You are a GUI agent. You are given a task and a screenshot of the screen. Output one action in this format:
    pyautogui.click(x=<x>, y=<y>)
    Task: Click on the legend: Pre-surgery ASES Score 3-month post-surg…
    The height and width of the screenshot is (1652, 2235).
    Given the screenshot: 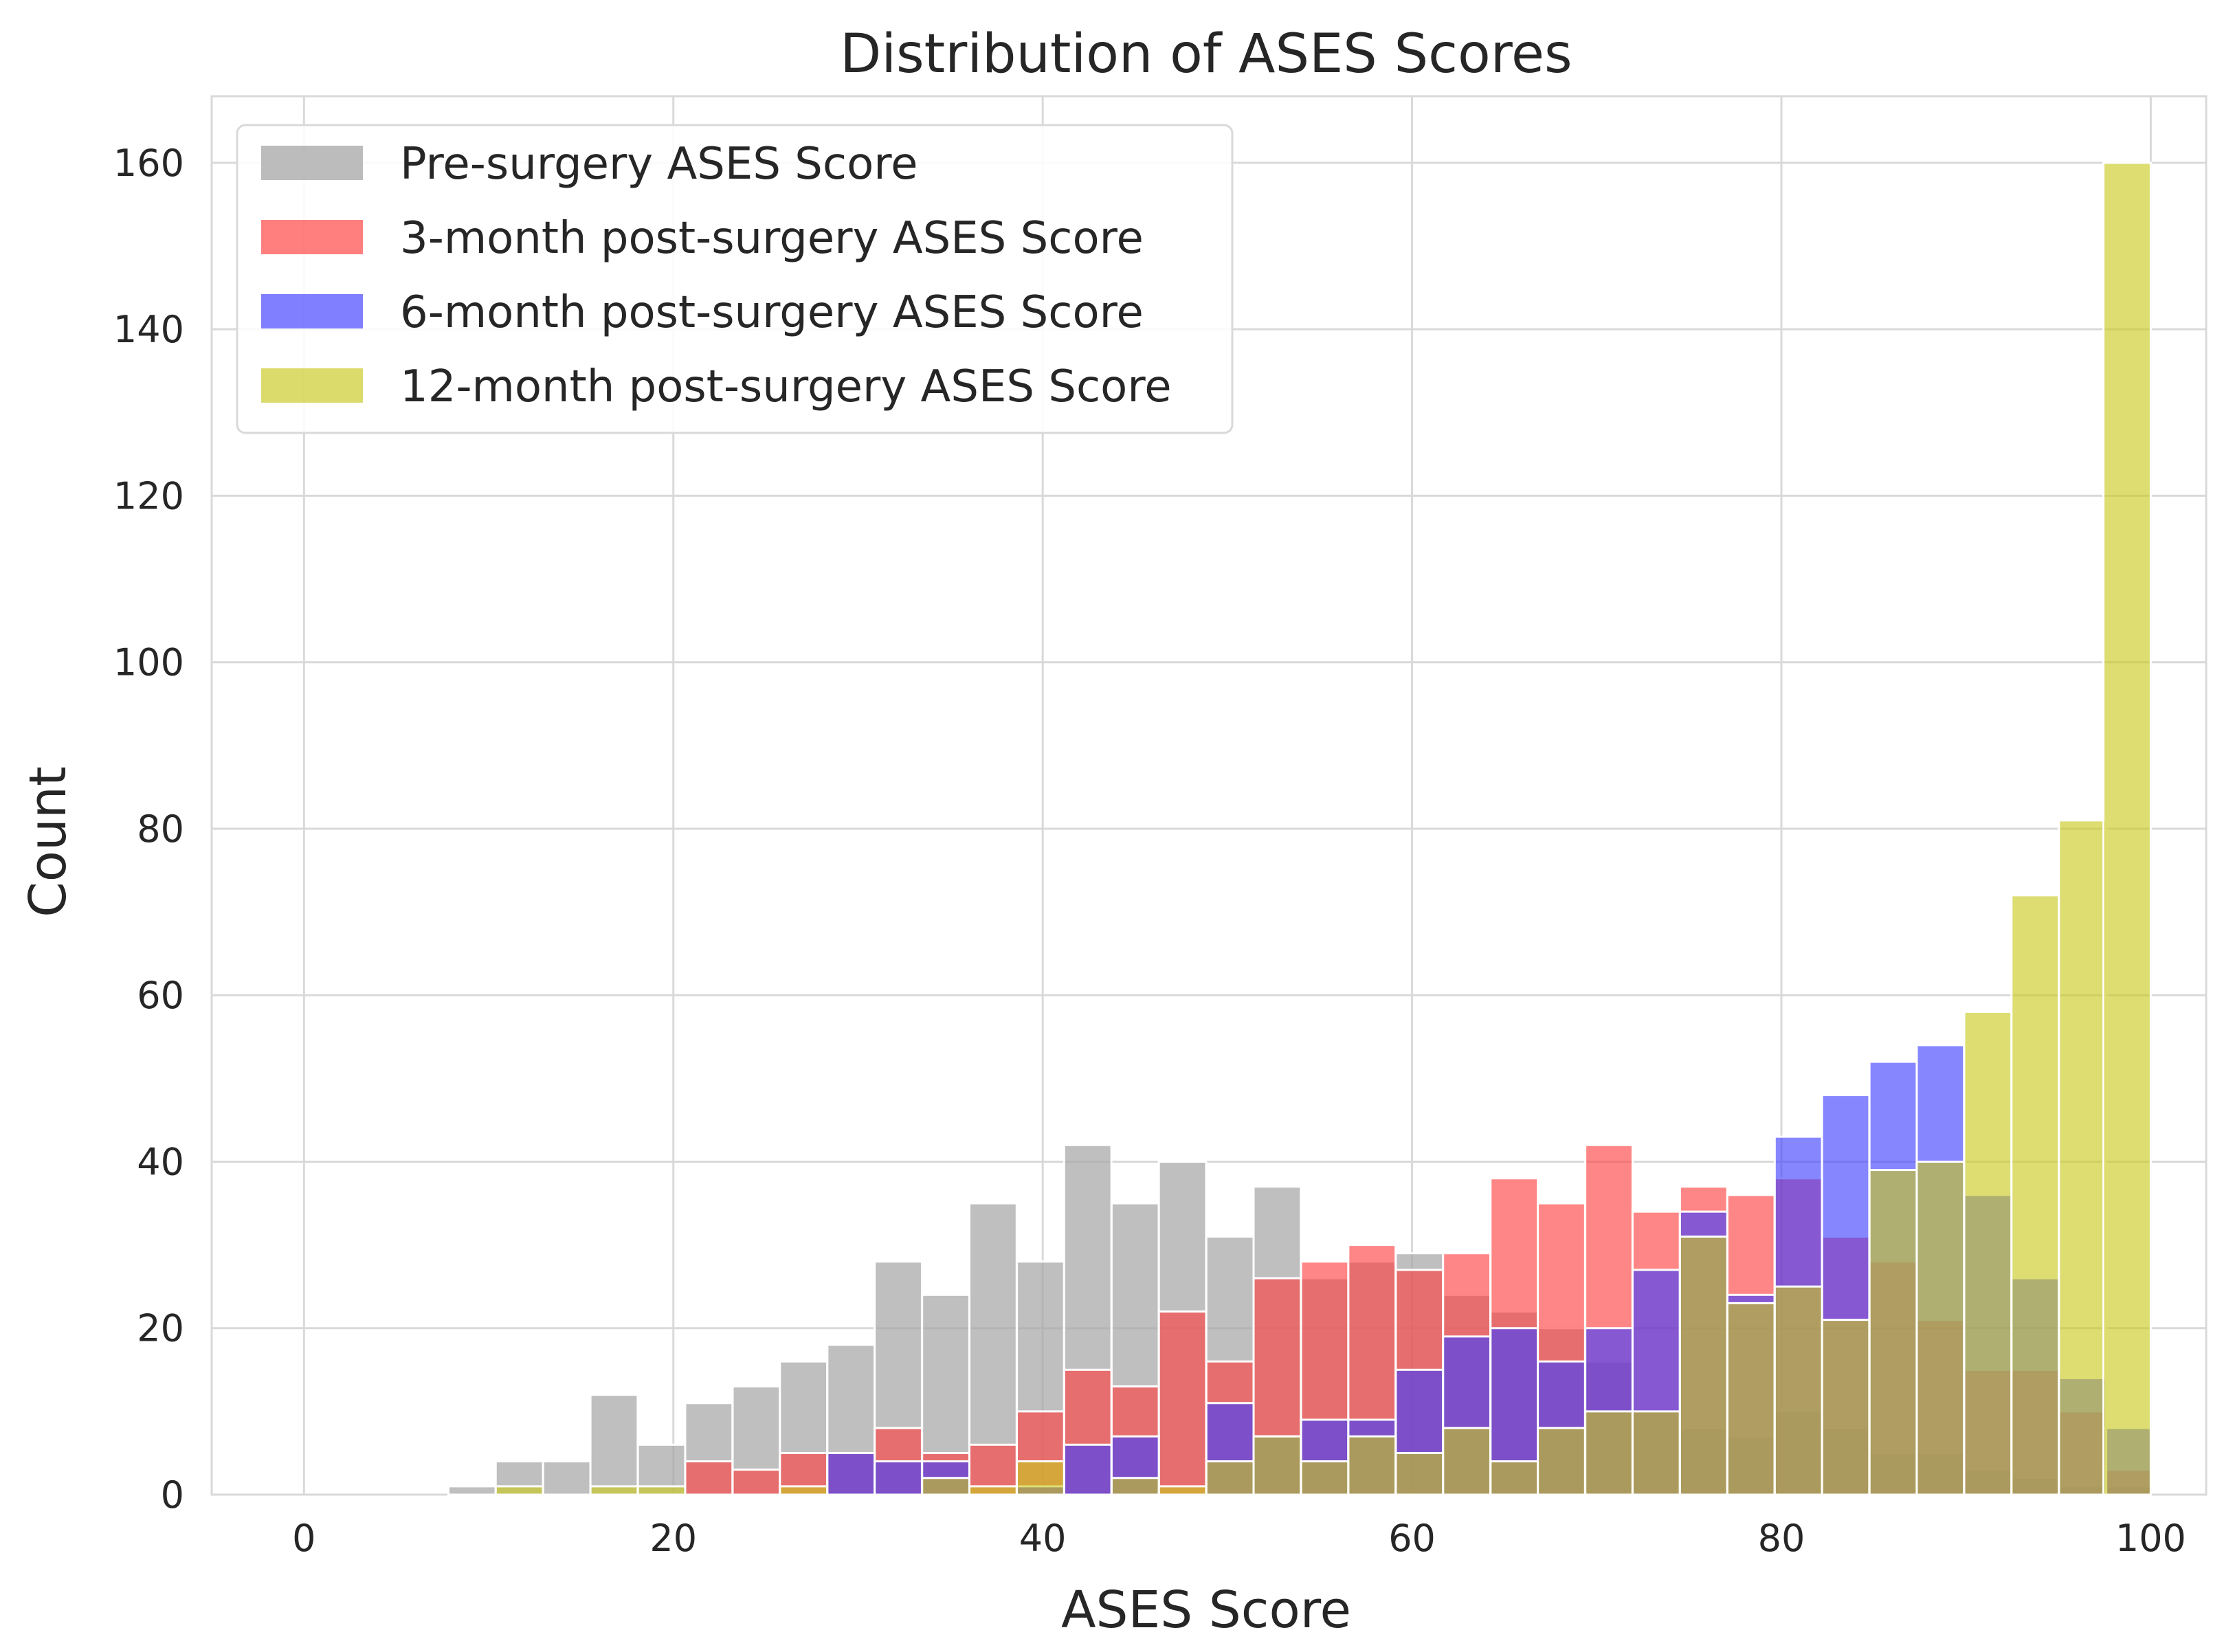 What is the action you would take?
    pyautogui.click(x=735, y=279)
    